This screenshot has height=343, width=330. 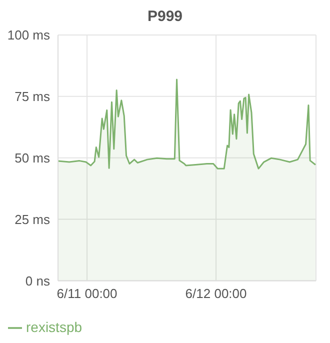 I want to click on y-tick-label: 100 ms, so click(x=28, y=35).